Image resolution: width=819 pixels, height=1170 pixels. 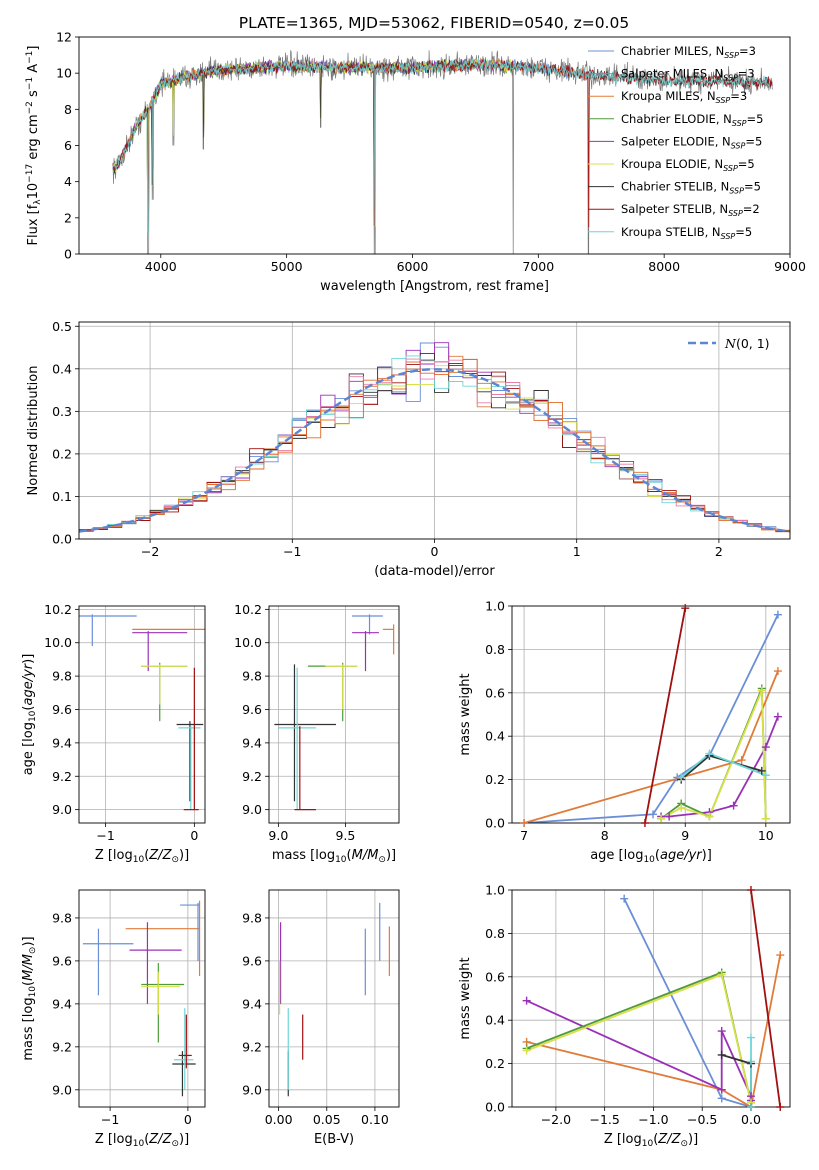 I want to click on model-line-kroupa-stelib, so click(x=442, y=145).